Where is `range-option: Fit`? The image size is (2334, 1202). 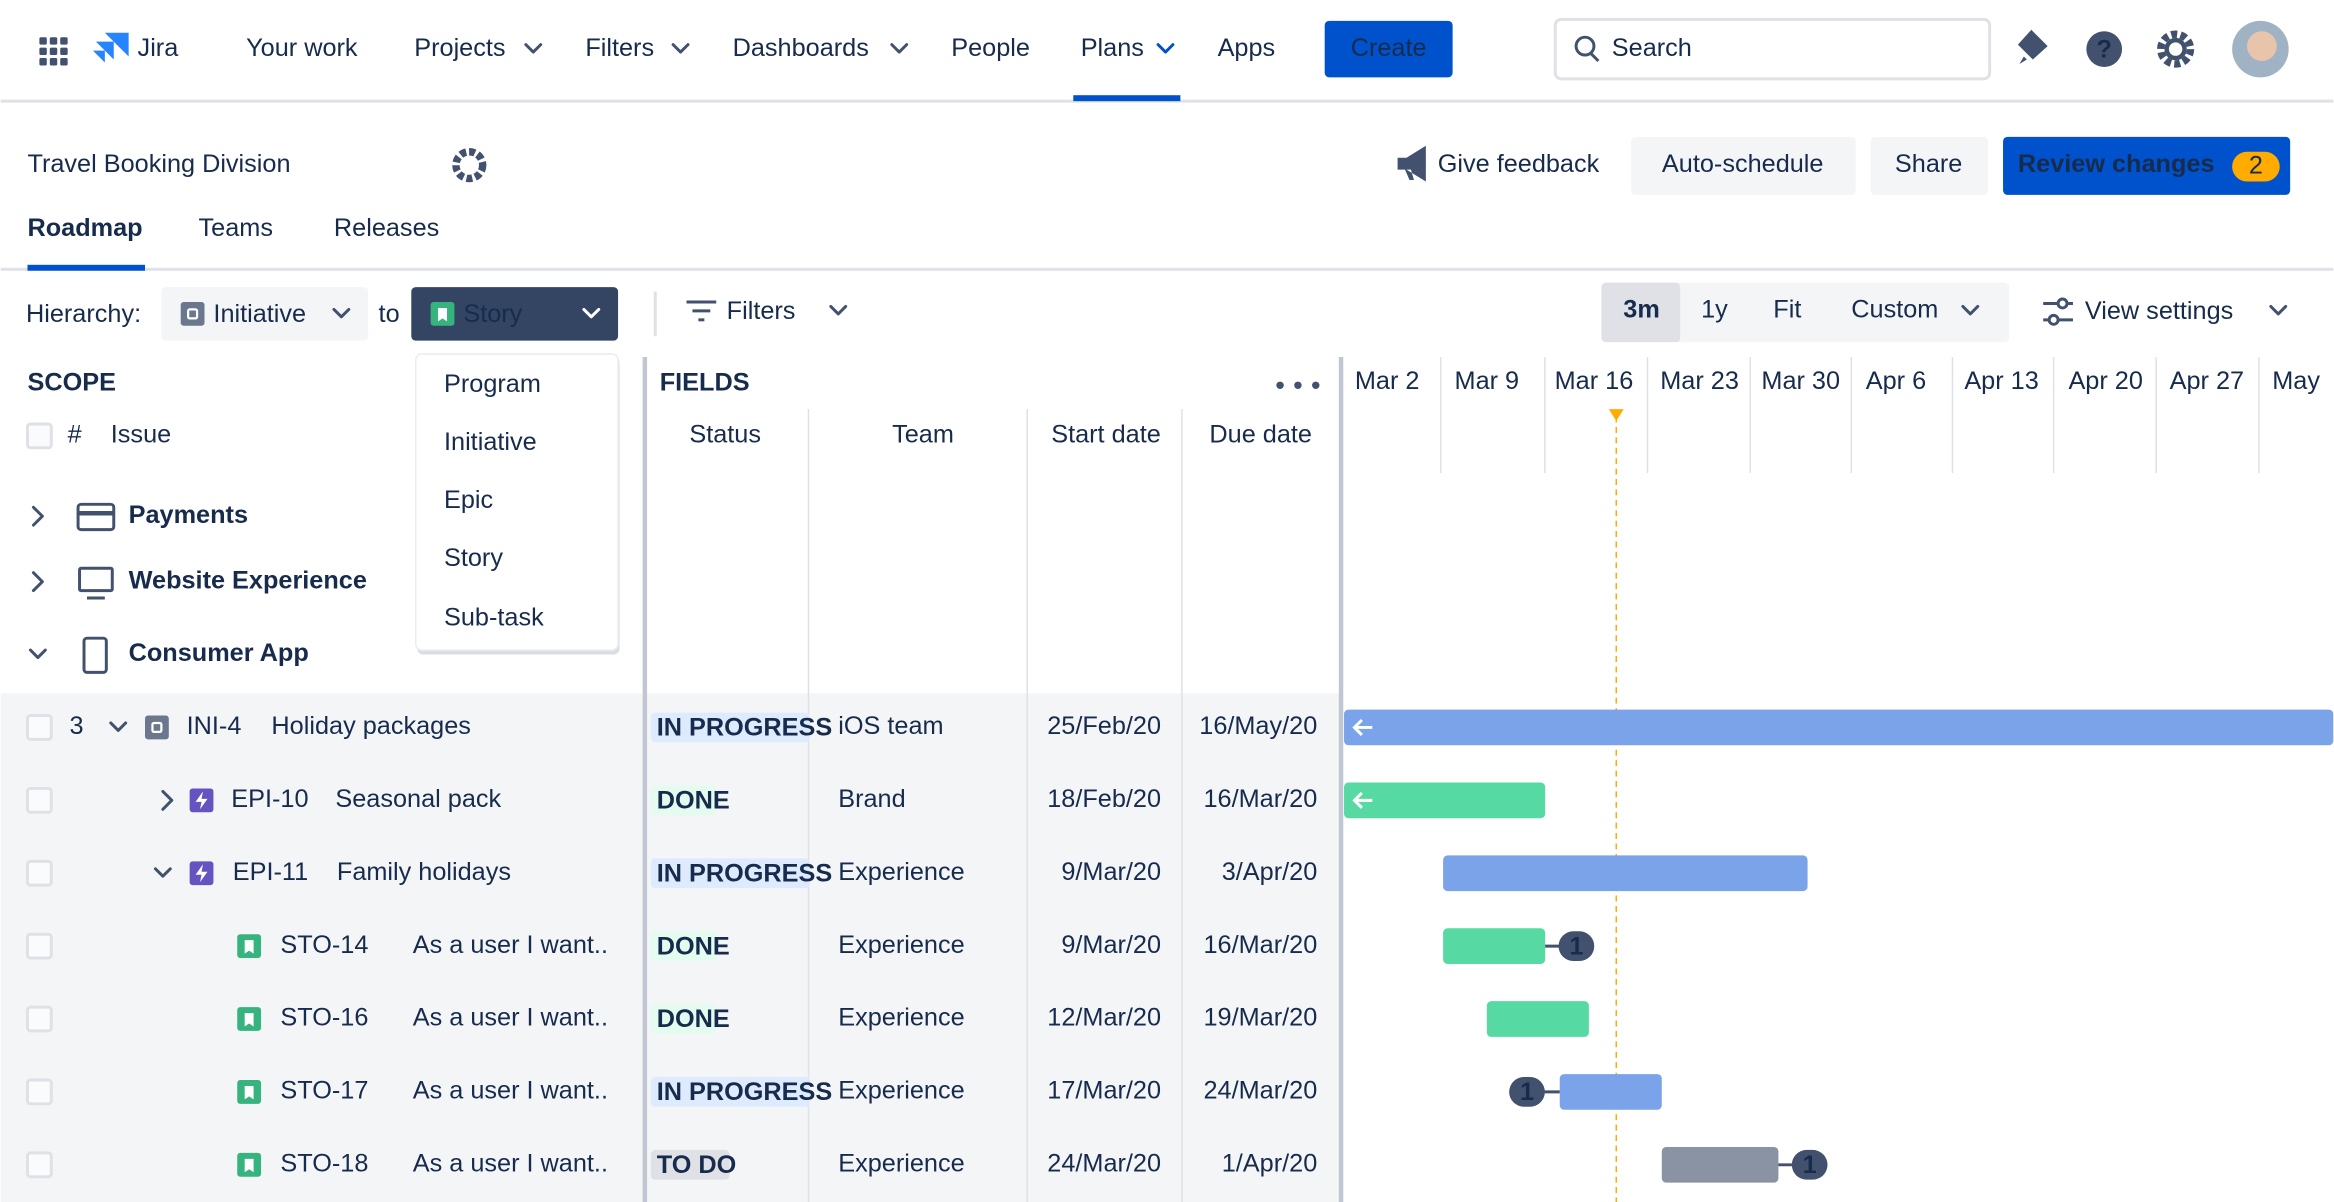 range-option: Fit is located at coordinates (1787, 310).